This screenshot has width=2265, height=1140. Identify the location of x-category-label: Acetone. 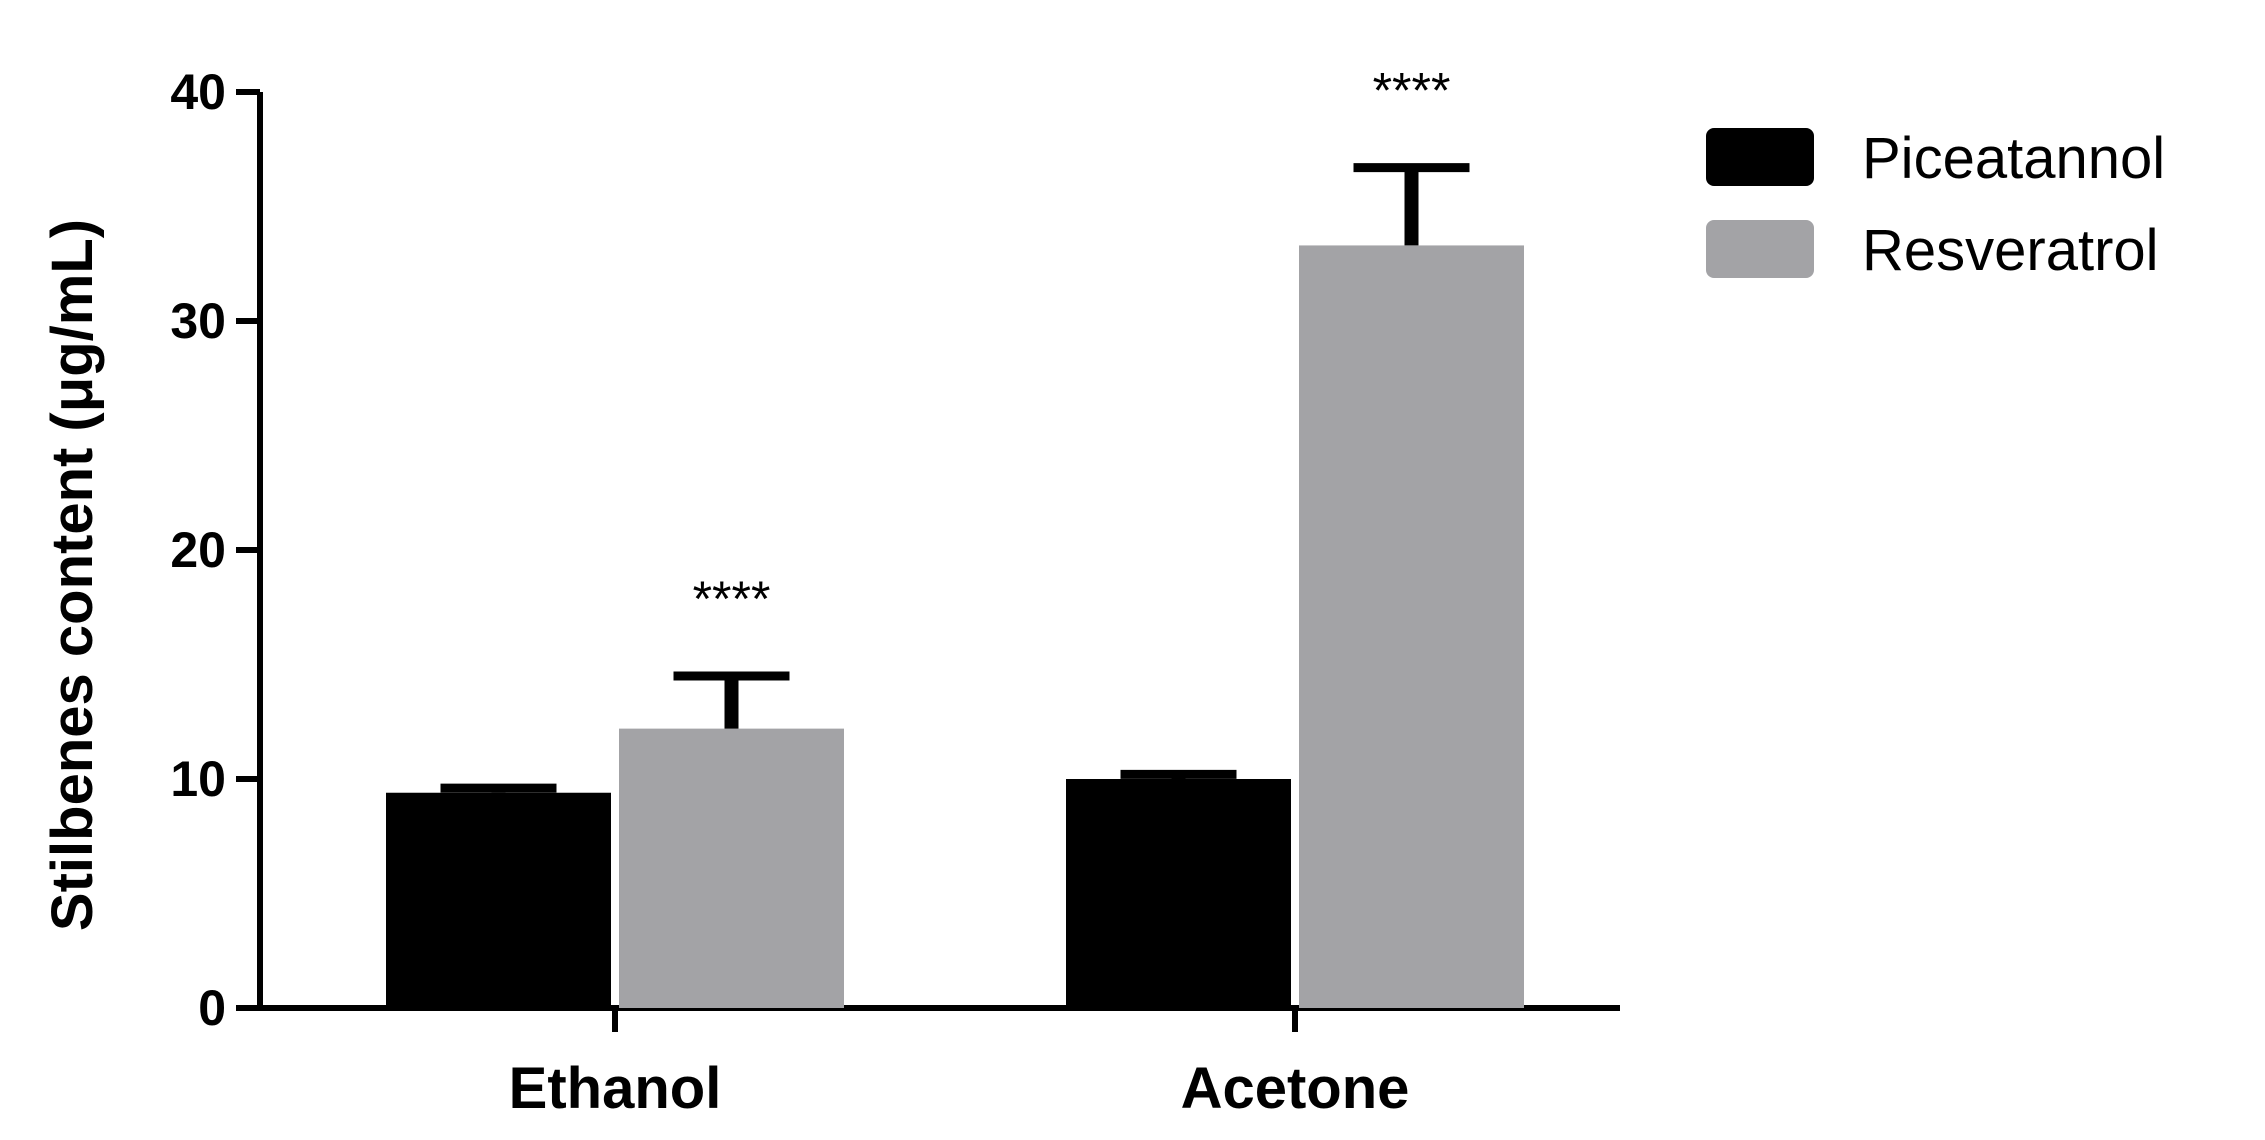
(1295, 1088).